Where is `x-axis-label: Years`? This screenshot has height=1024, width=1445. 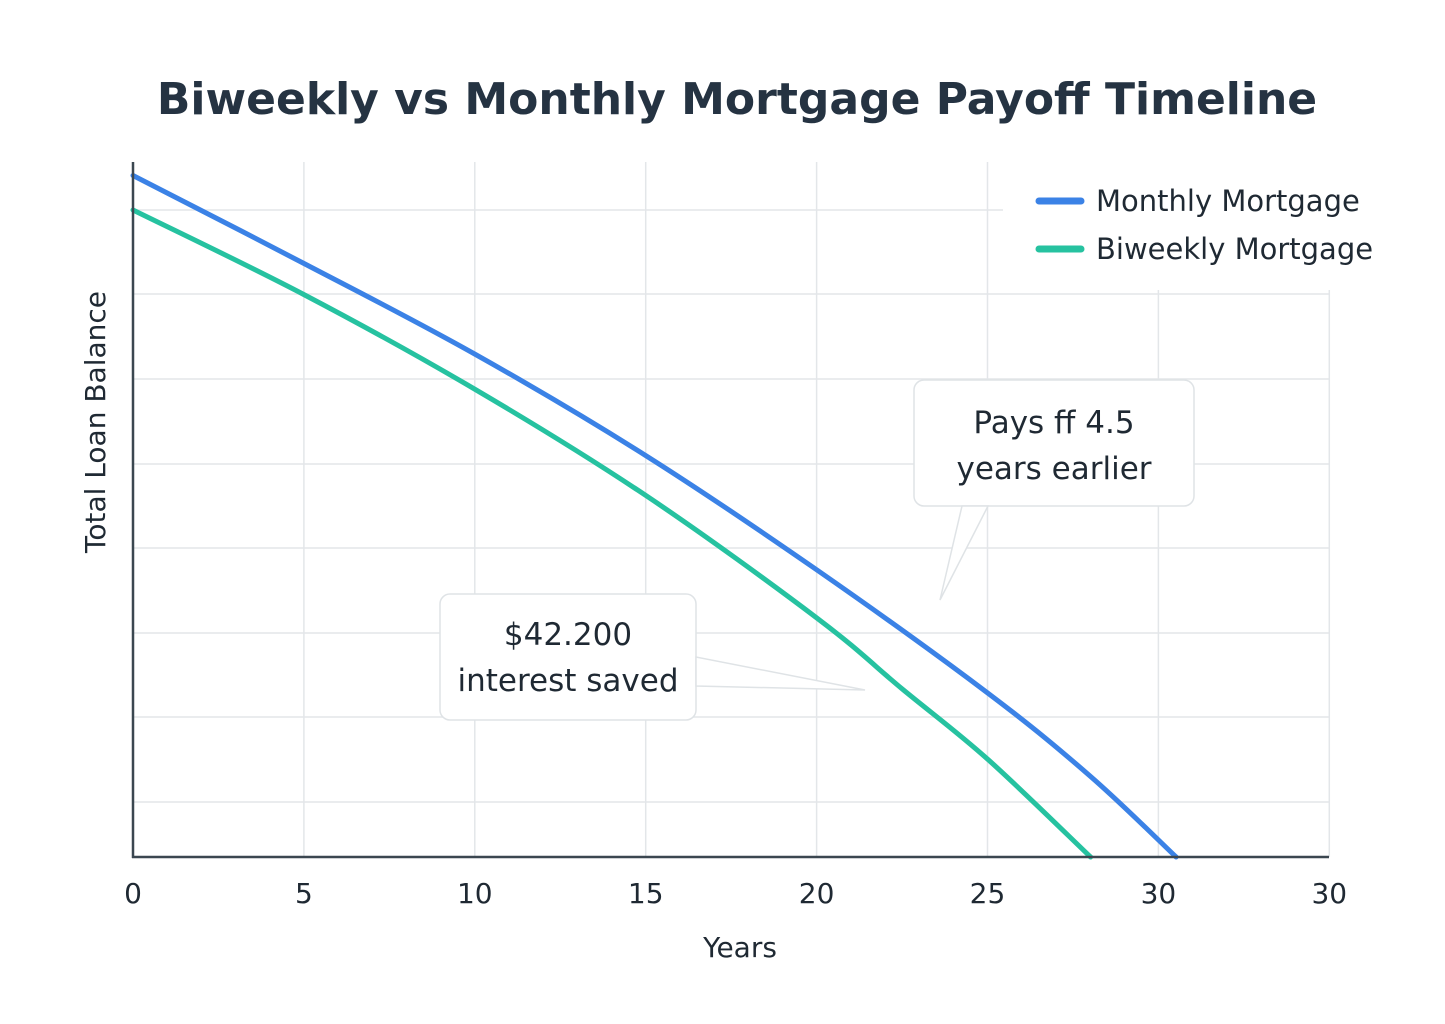
x-axis-label: Years is located at coordinates (739, 947).